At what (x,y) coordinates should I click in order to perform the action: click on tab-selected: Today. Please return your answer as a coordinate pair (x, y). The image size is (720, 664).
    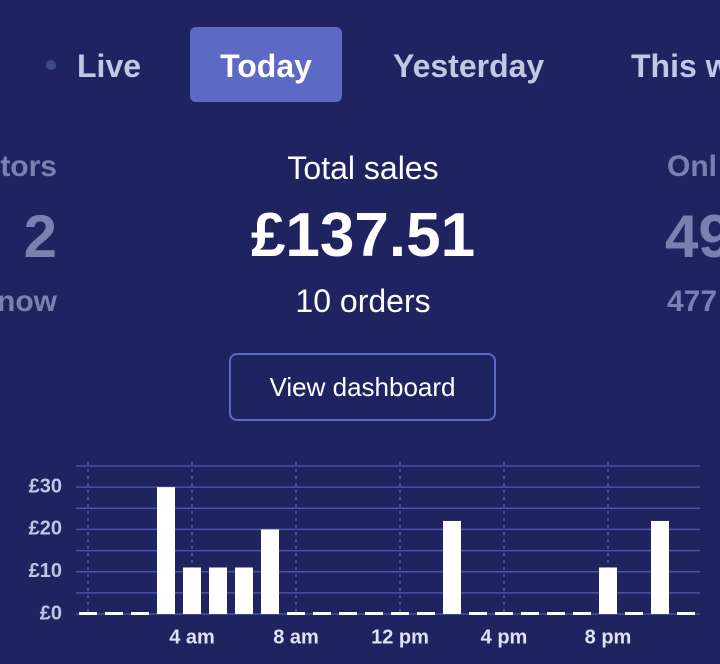
    Looking at the image, I should click on (266, 66).